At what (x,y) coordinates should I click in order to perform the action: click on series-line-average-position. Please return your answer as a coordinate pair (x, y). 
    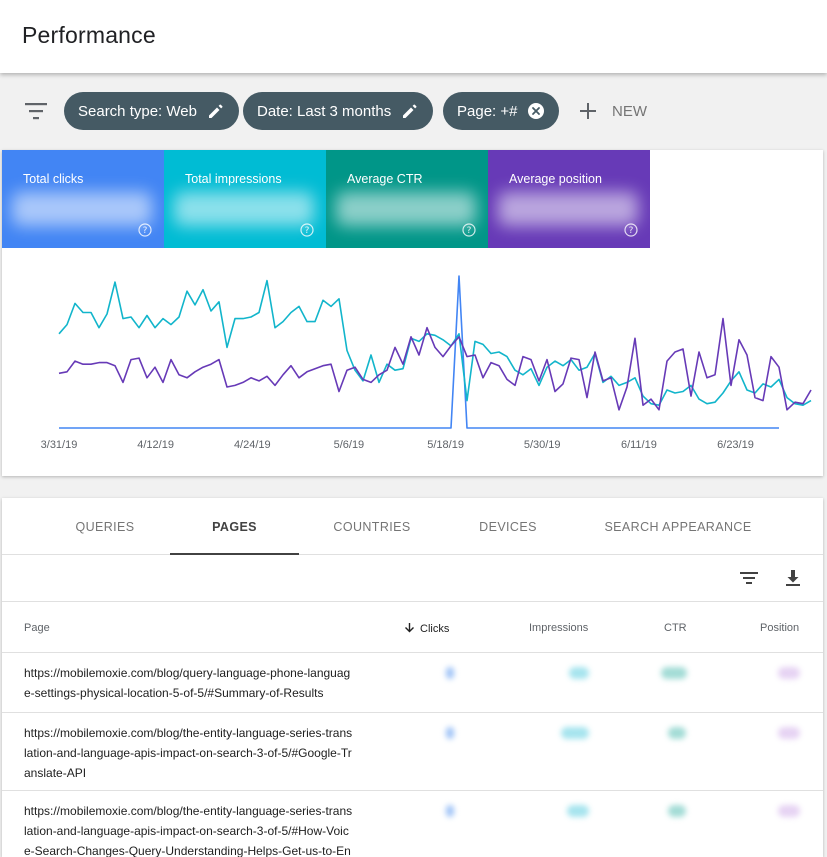
    Looking at the image, I should click on (435, 364).